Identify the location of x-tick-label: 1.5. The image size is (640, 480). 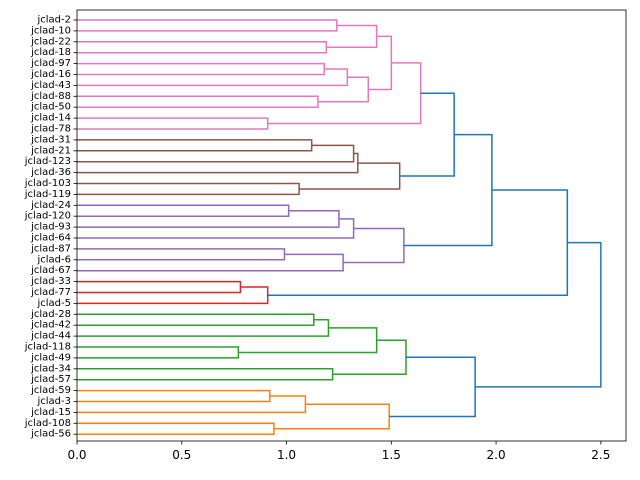
(391, 455).